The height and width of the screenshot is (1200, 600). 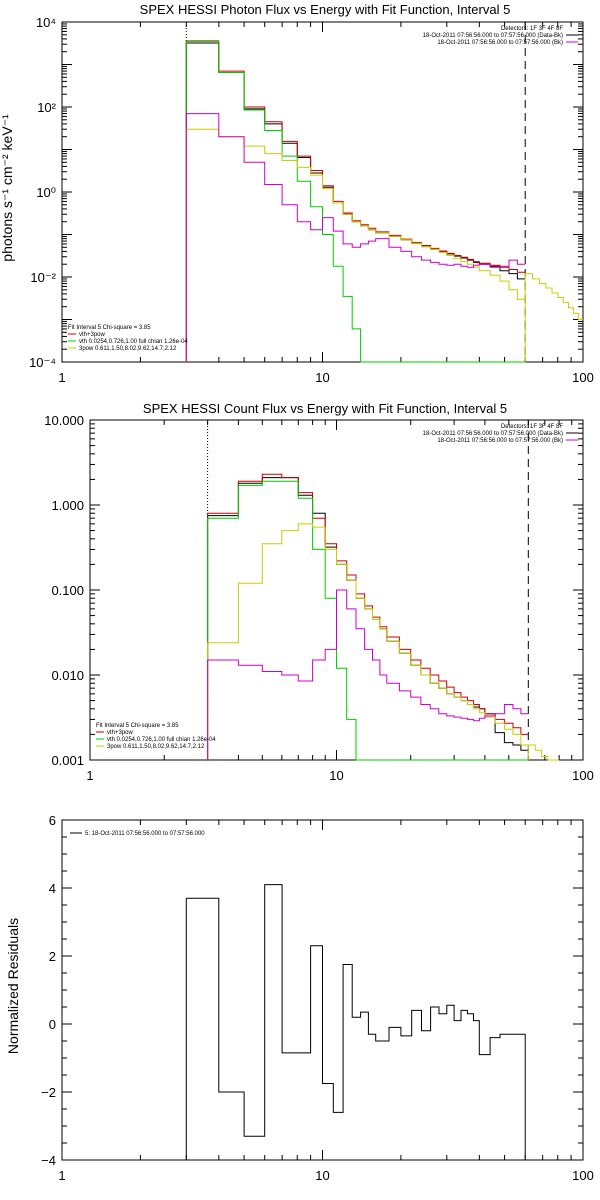 What do you see at coordinates (67, 760) in the screenshot?
I see `y-tick-label: 0.001` at bounding box center [67, 760].